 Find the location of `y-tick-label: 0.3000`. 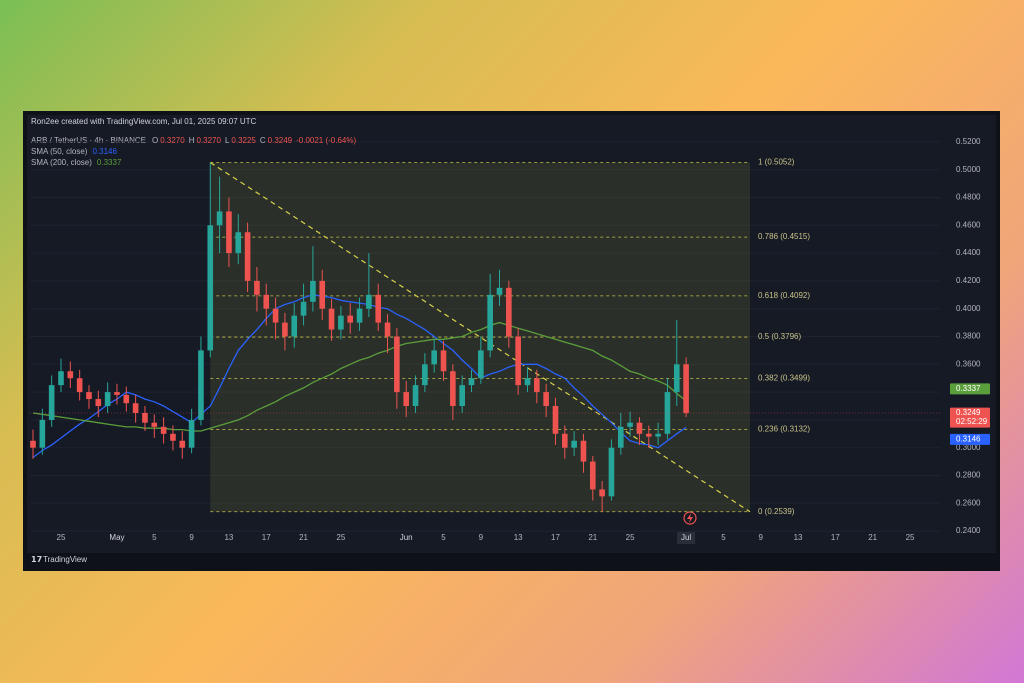

y-tick-label: 0.3000 is located at coordinates (968, 447).